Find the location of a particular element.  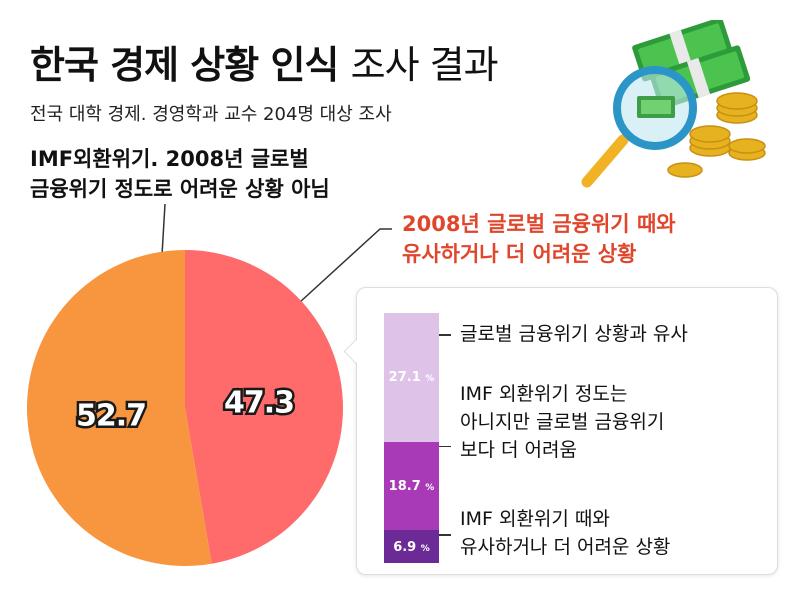

pie-value-label-2: 52.7 is located at coordinates (111, 415).